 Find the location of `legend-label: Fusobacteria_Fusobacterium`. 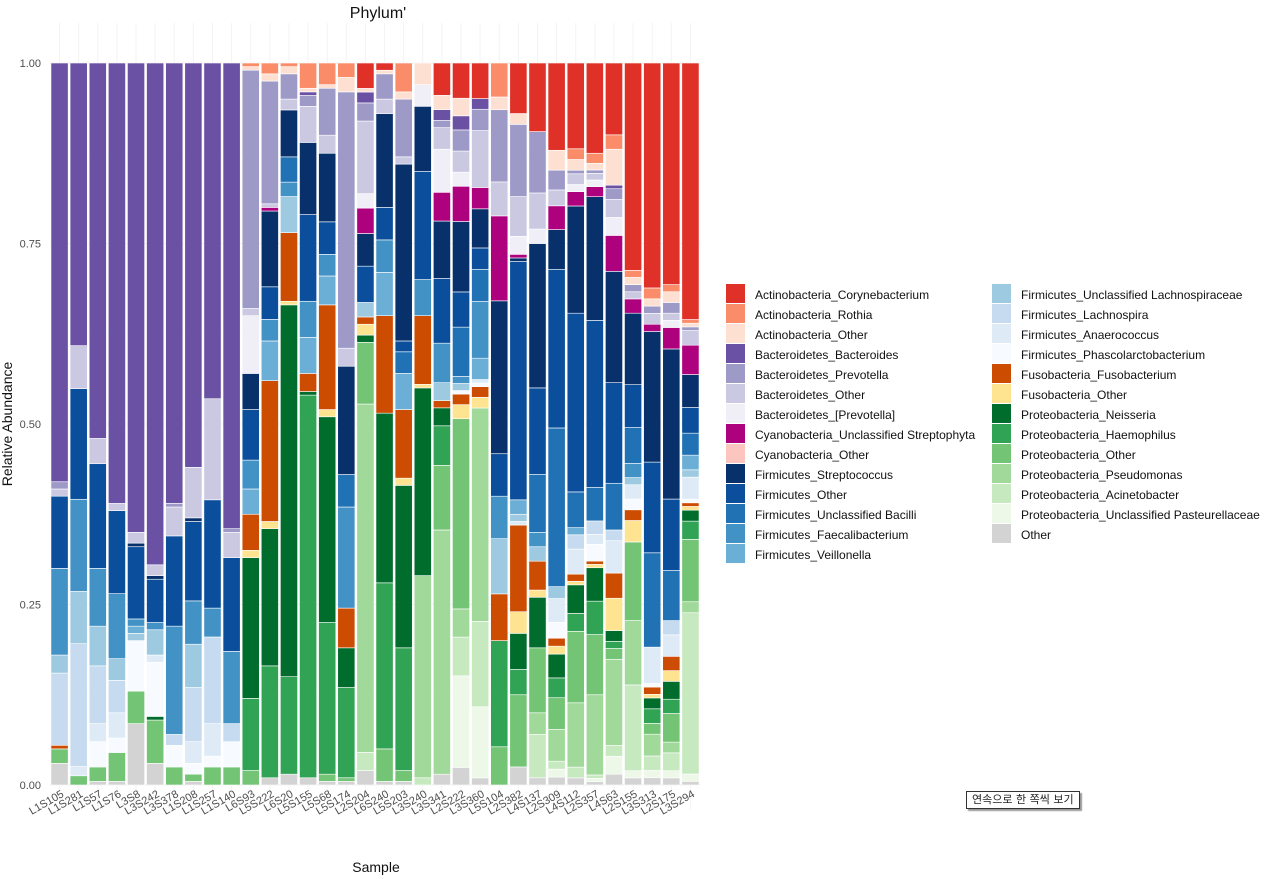

legend-label: Fusobacteria_Fusobacterium is located at coordinates (1098, 375).